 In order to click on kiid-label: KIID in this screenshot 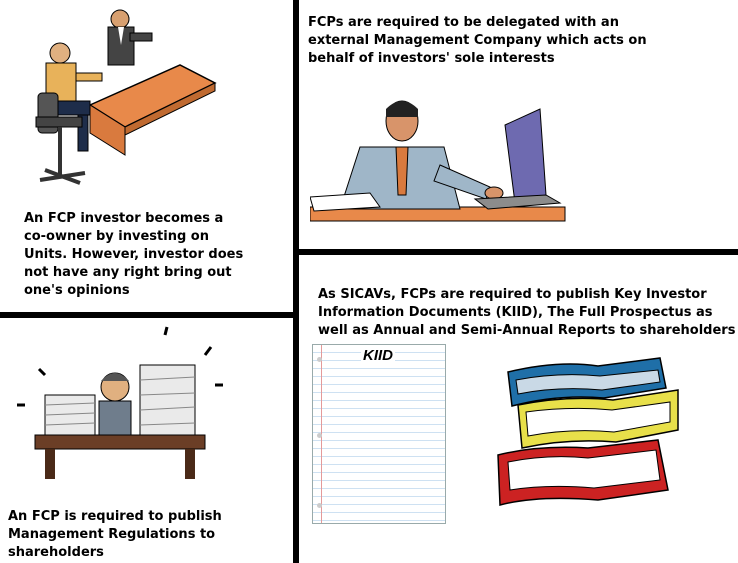, I will do `click(378, 355)`.